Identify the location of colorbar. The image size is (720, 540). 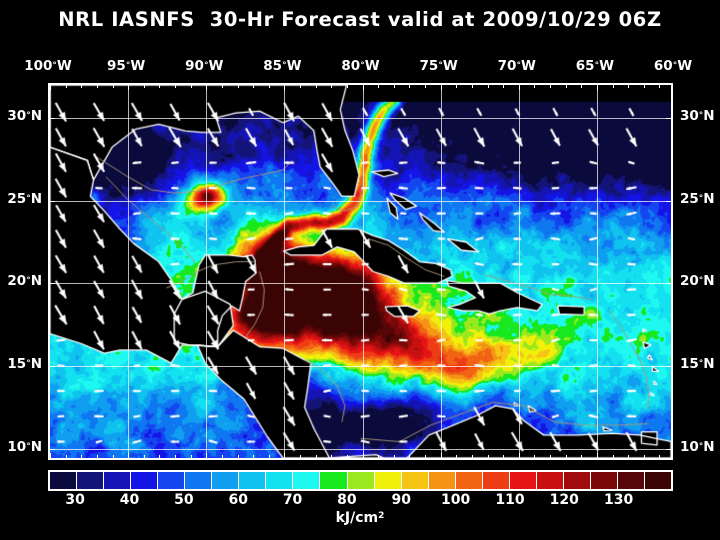
(360, 480).